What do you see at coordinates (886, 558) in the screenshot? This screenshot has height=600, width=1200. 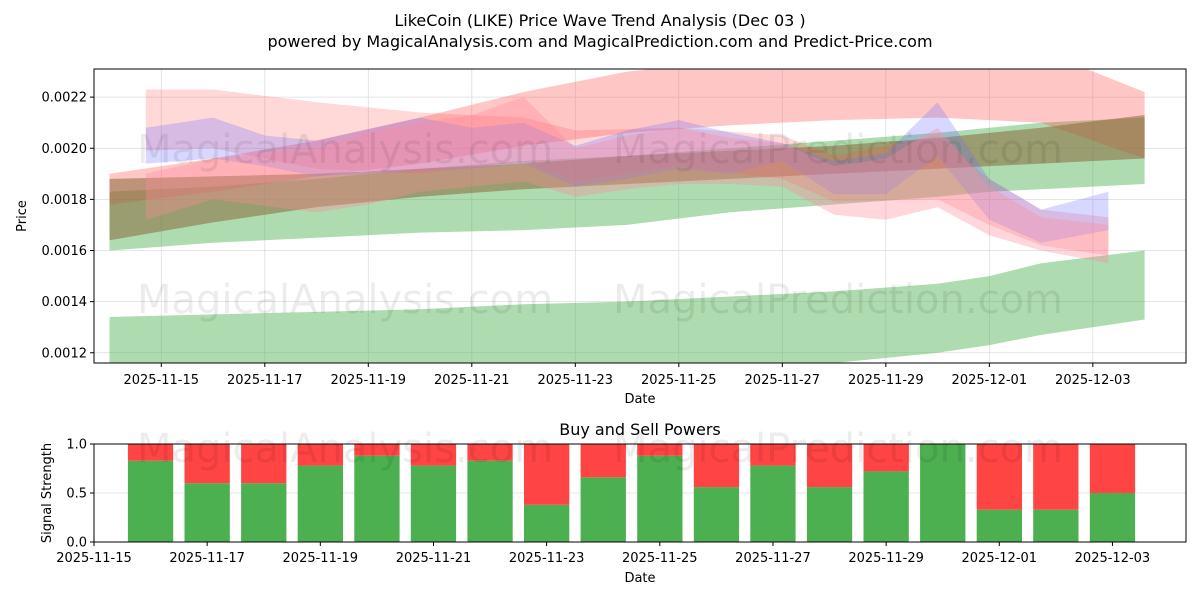 I see `bar-x-tick-label: 2025-11-29` at bounding box center [886, 558].